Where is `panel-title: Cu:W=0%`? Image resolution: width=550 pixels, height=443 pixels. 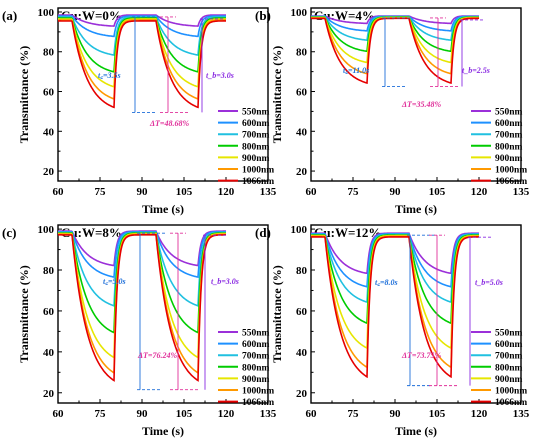
panel-title: Cu:W=0% is located at coordinates (91, 15).